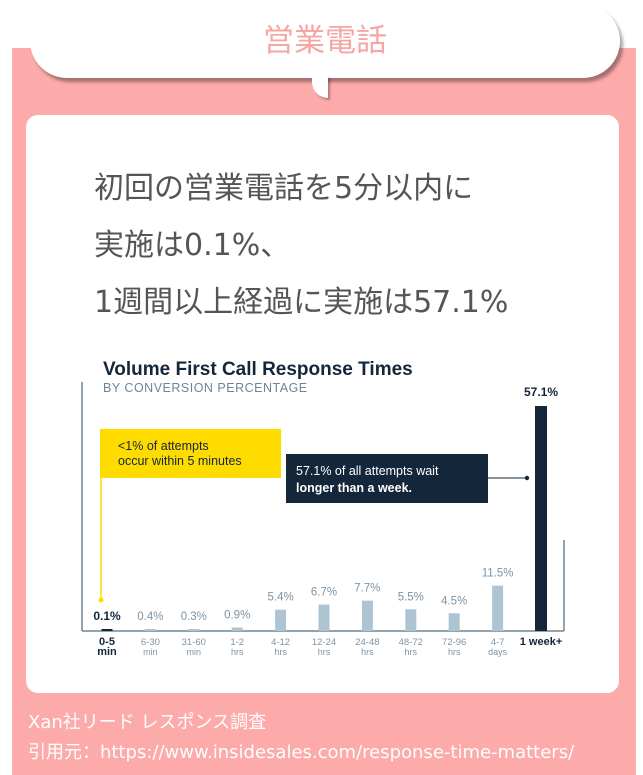 The image size is (643, 775). Describe the element at coordinates (301, 245) in the screenshot. I see `headline: 初回の営業電話を5分以内に 実施は0.1%、 1週間以上経過に実施は57.1%` at that location.